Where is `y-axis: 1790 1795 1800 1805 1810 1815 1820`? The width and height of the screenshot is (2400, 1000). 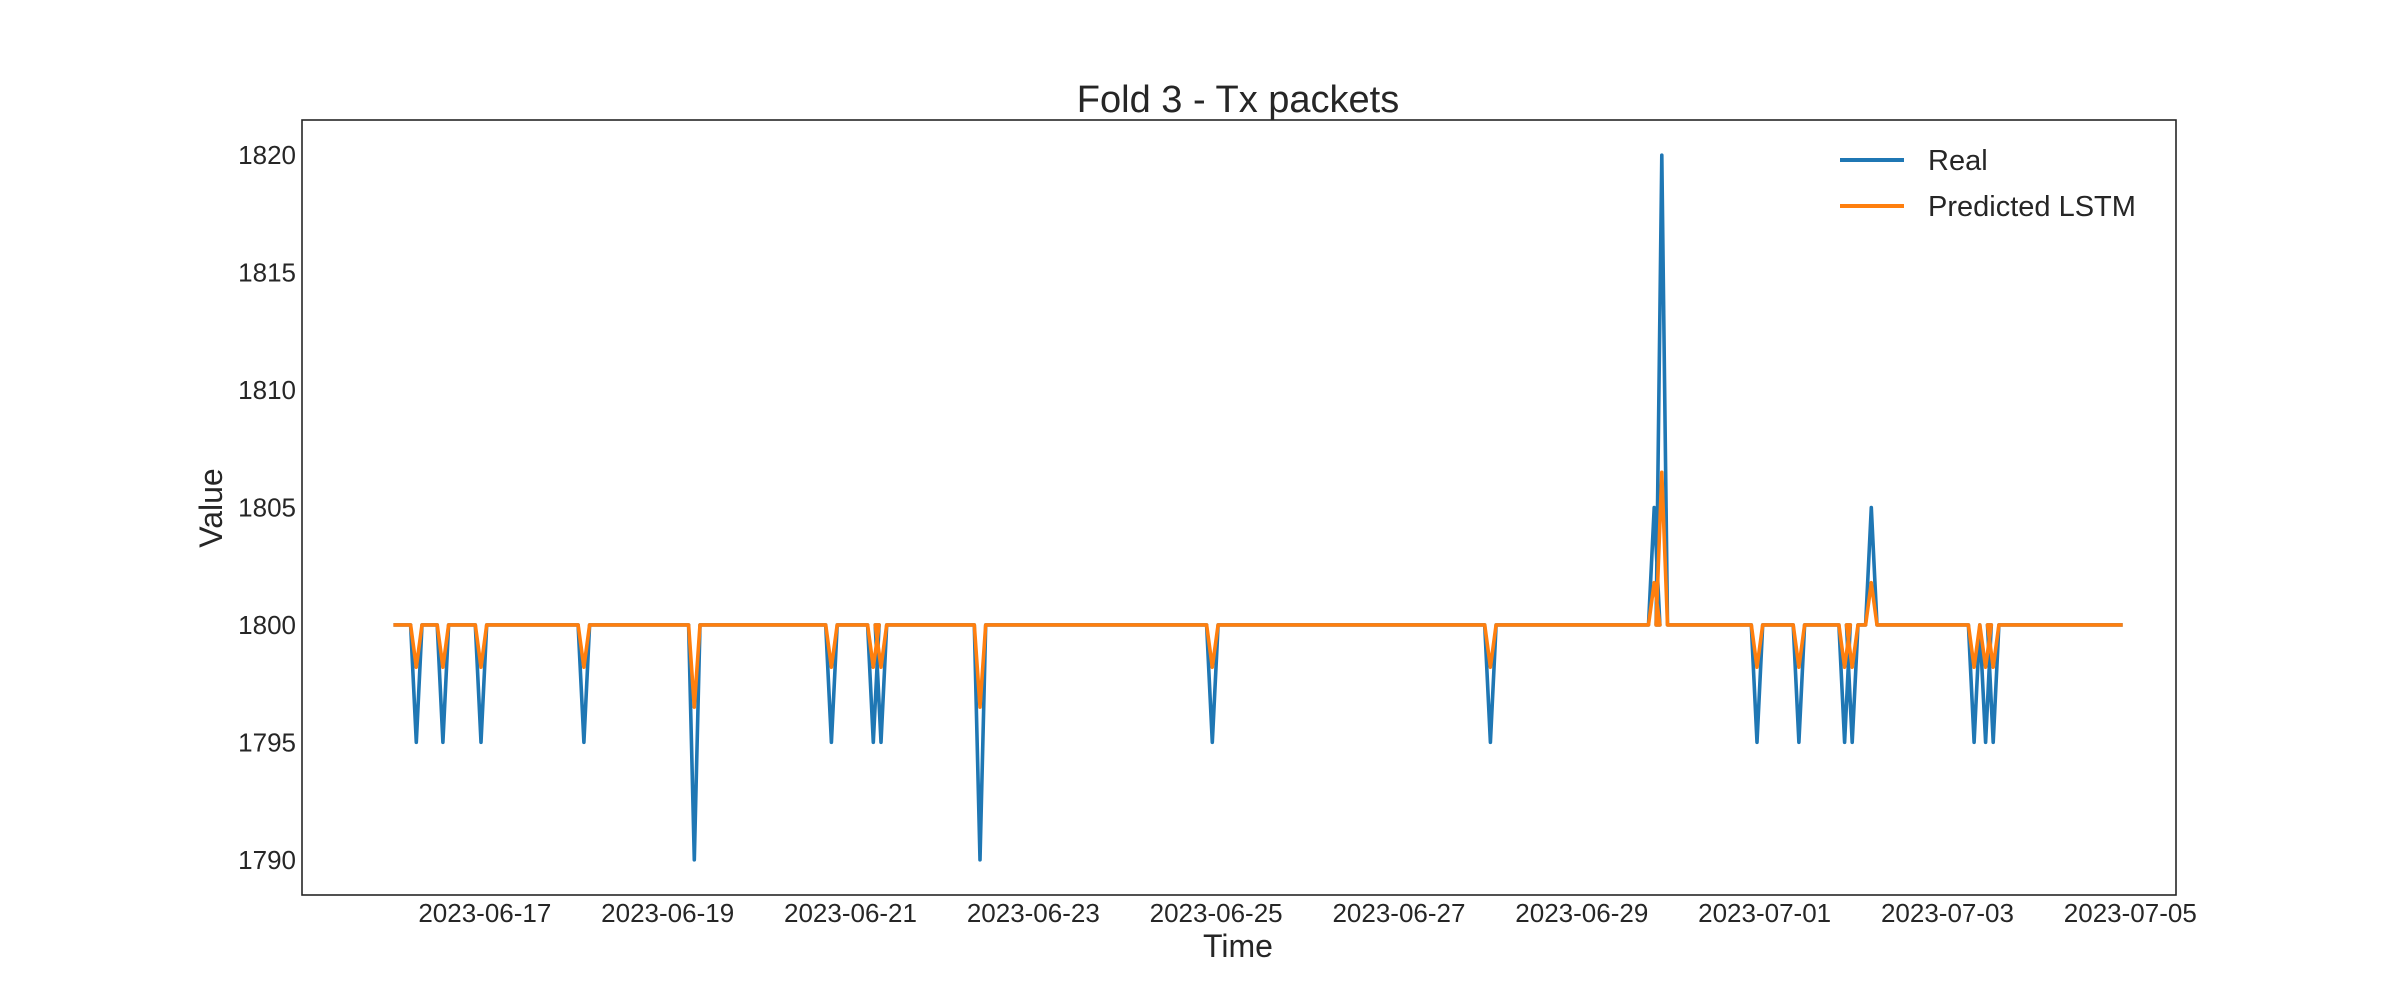
y-axis: 1790 1795 1800 1805 1810 1815 1820 is located at coordinates (267, 507).